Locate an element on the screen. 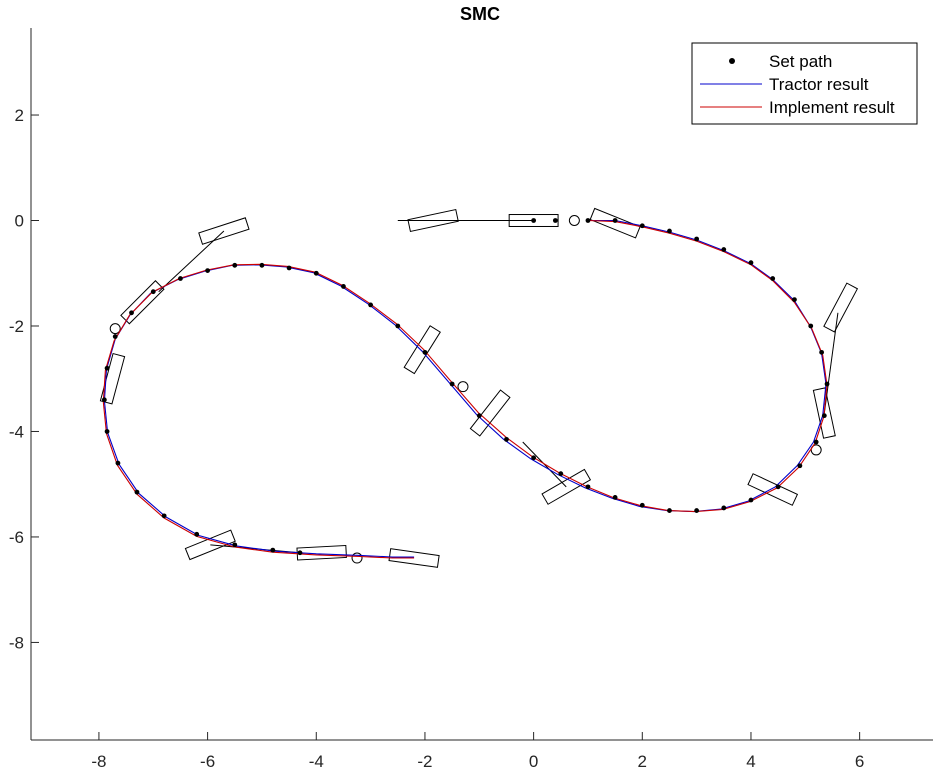 The height and width of the screenshot is (772, 937). x-tick-label: 0 is located at coordinates (533, 761).